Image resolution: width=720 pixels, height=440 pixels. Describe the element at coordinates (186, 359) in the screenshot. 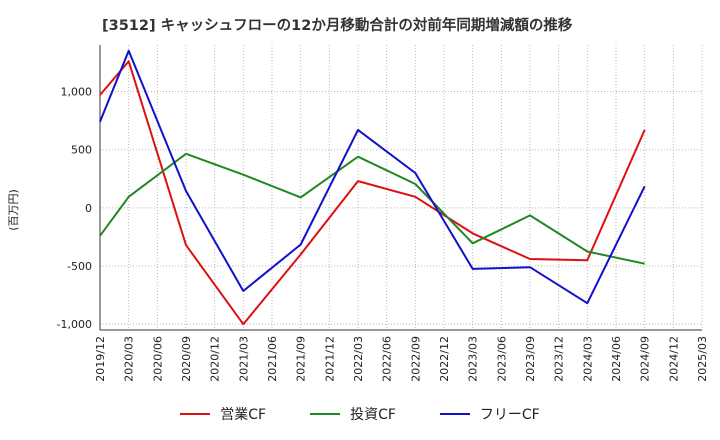

I see `x-tick-label: 2020/09` at that location.